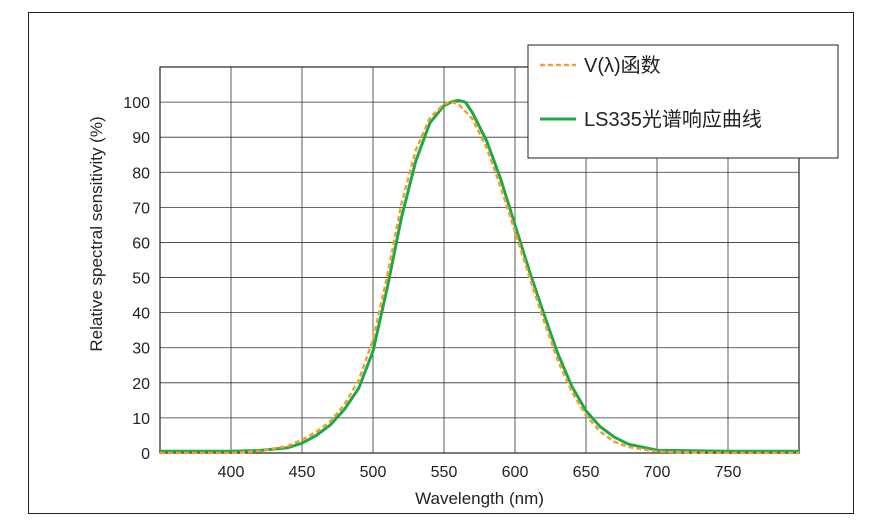 This screenshot has height=531, width=884. Describe the element at coordinates (141, 208) in the screenshot. I see `y-tick-label: 70` at that location.